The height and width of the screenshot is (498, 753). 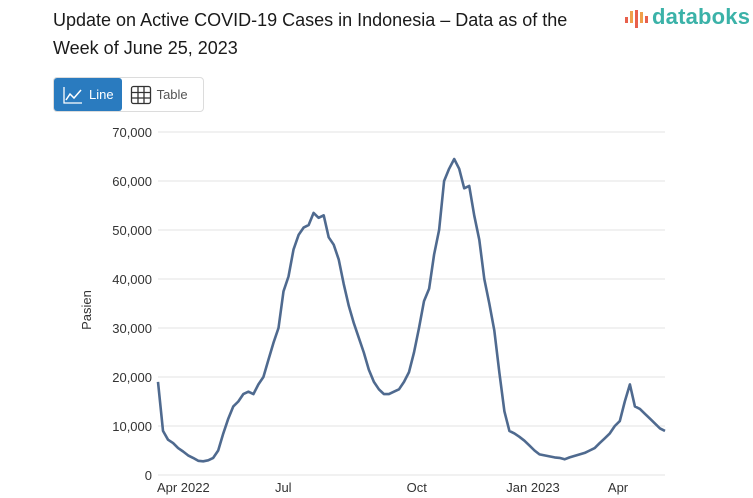 I want to click on table-label: Table, so click(x=172, y=94).